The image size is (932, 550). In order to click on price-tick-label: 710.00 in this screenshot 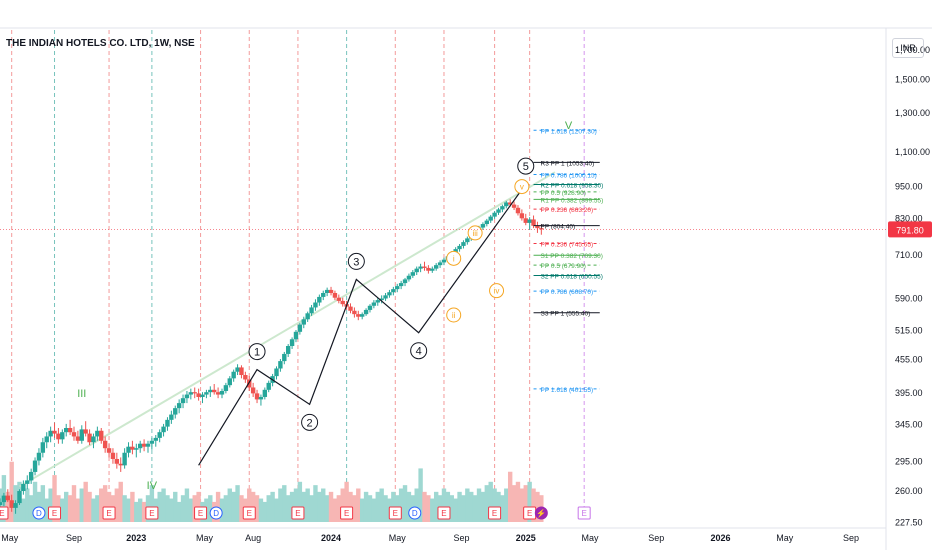, I will do `click(909, 255)`.